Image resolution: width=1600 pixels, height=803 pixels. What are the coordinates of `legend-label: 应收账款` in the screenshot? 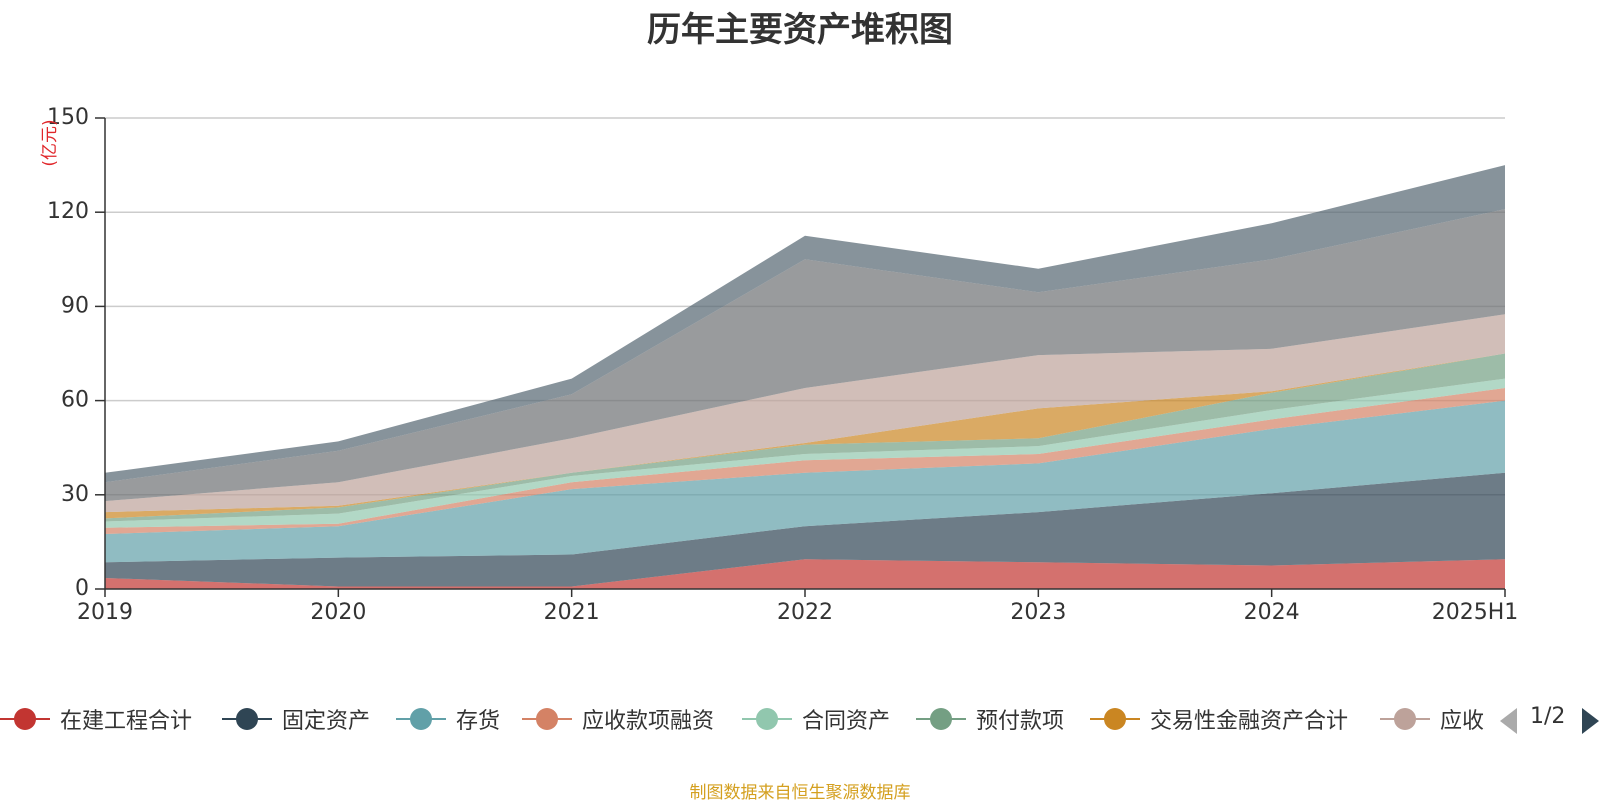 It's located at (1462, 721).